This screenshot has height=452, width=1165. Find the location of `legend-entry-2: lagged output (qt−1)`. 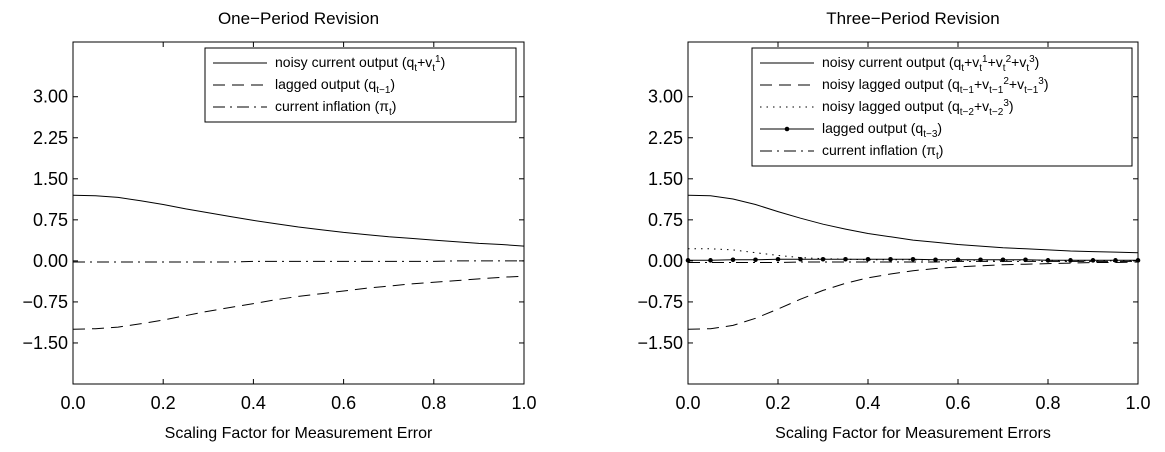

legend-entry-2: lagged output (qt−1) is located at coordinates (335, 86).